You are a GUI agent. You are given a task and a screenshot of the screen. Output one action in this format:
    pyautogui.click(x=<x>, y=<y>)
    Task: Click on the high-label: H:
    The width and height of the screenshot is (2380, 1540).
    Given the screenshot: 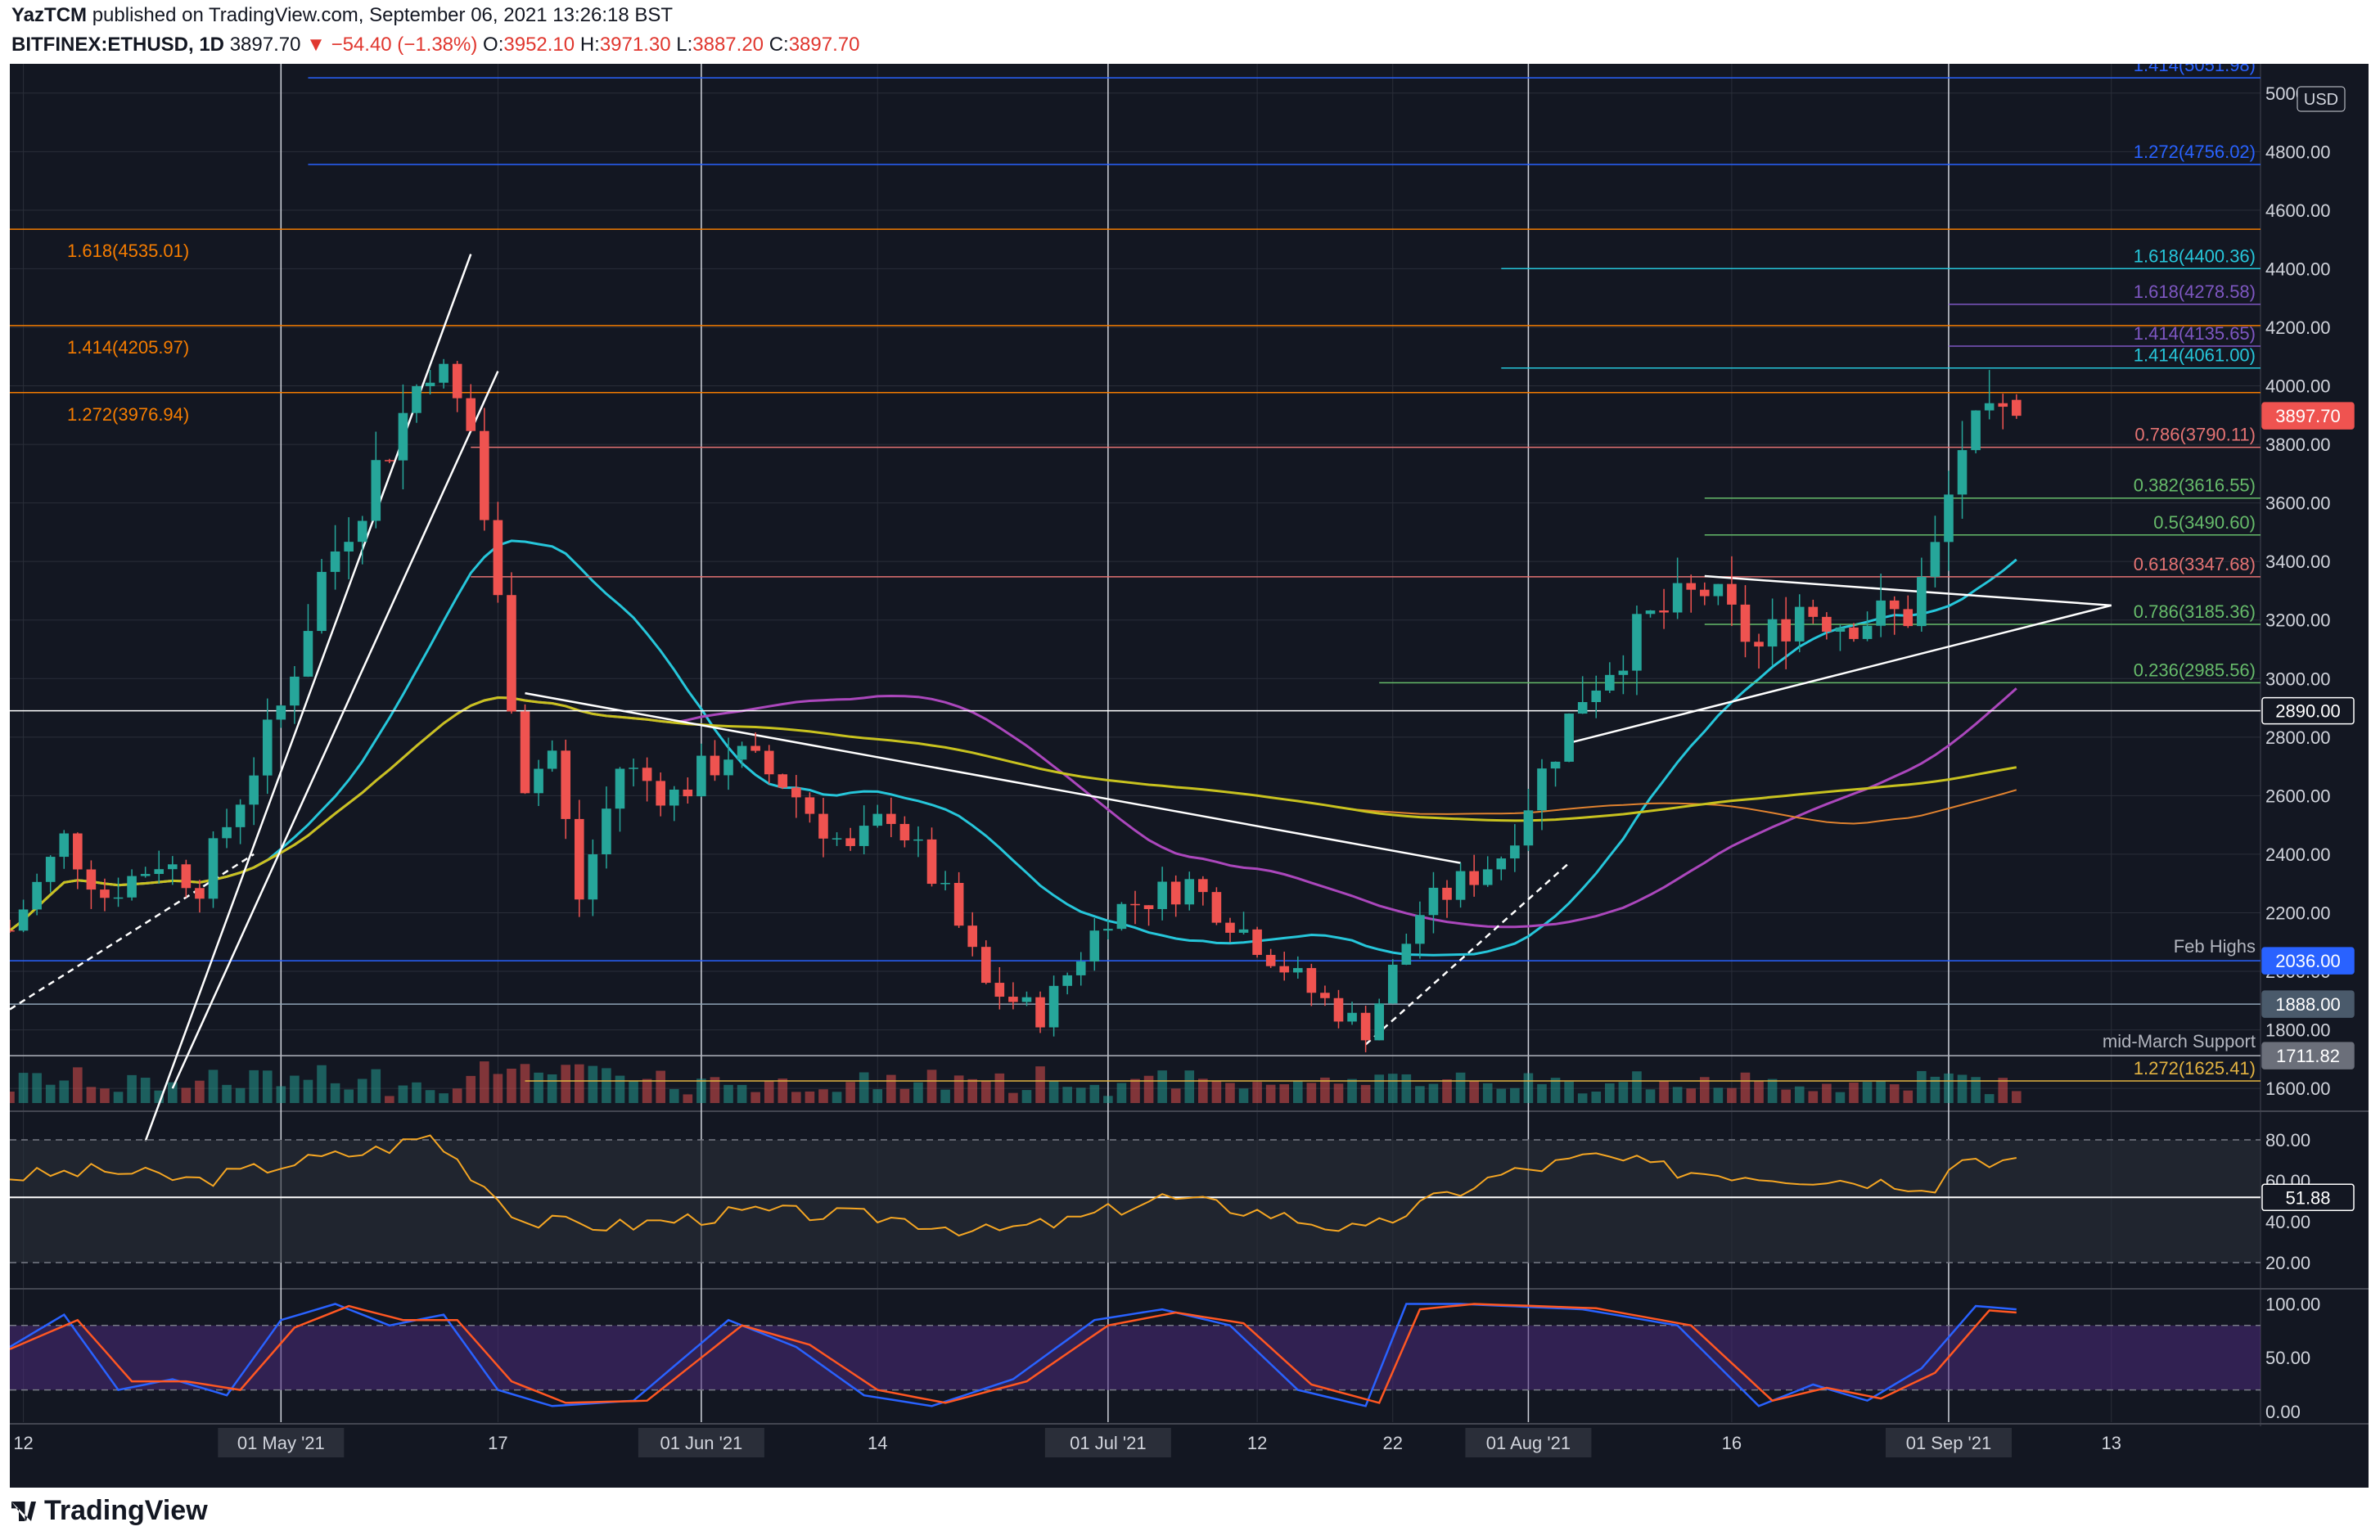 What is the action you would take?
    pyautogui.click(x=589, y=45)
    